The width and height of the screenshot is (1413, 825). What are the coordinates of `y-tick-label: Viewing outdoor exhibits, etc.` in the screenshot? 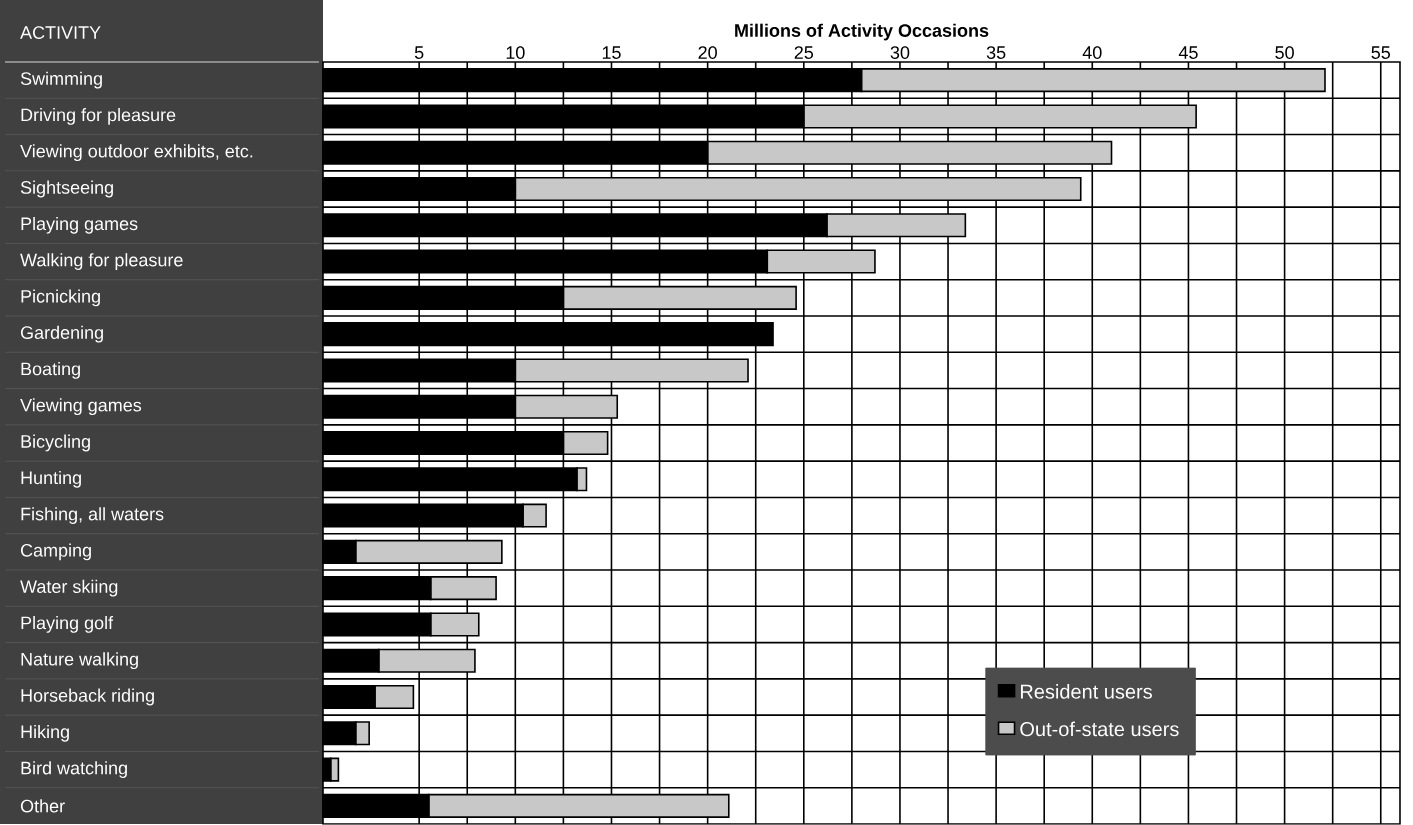 It's located at (136, 153).